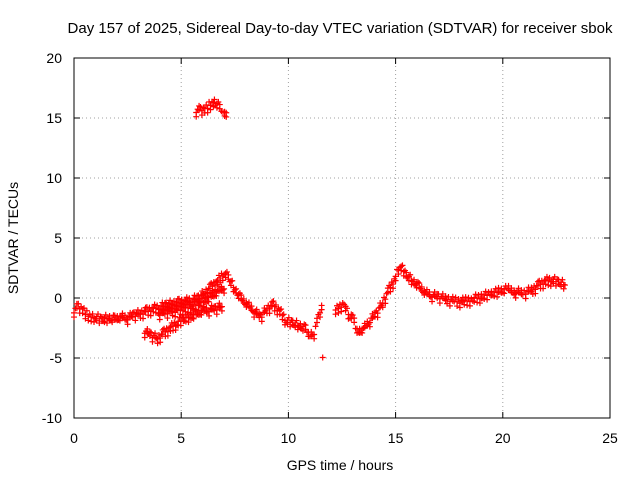 Image resolution: width=640 pixels, height=485 pixels. I want to click on x-axis-label: GPS time / hours, so click(340, 465).